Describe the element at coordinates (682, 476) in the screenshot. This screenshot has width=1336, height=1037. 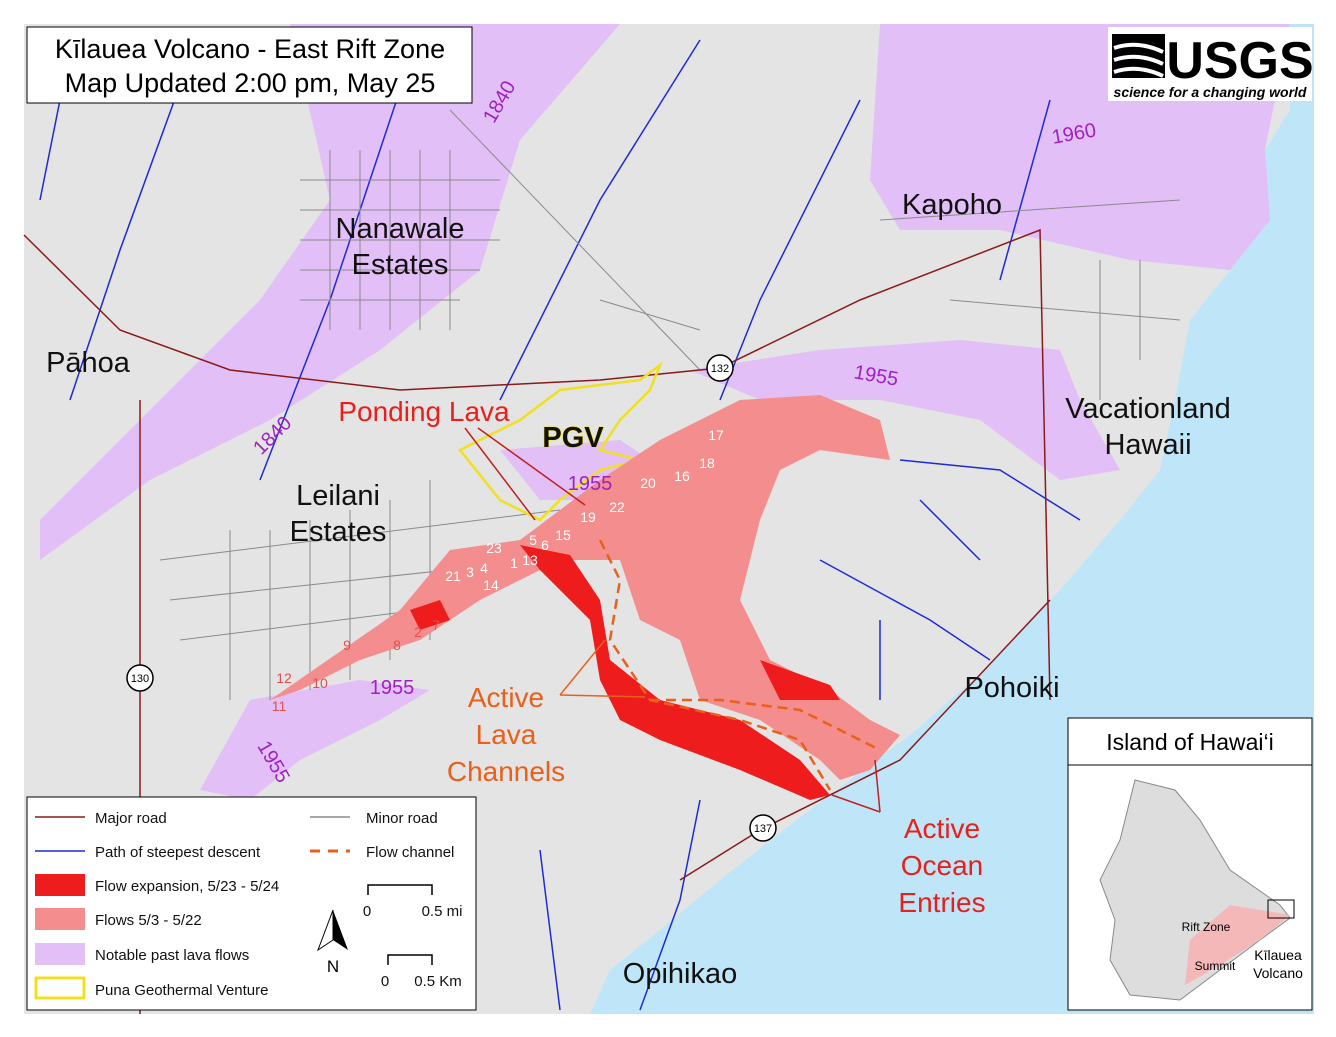
I see `fissure-number: 16` at that location.